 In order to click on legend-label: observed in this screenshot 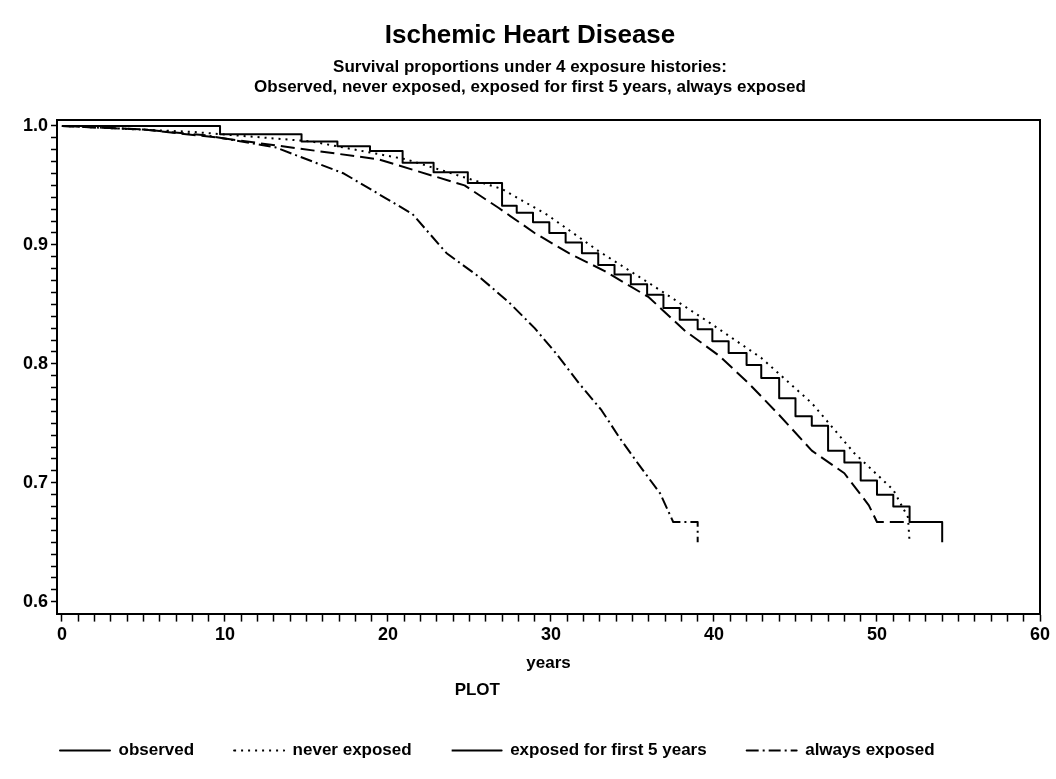, I will do `click(156, 750)`.